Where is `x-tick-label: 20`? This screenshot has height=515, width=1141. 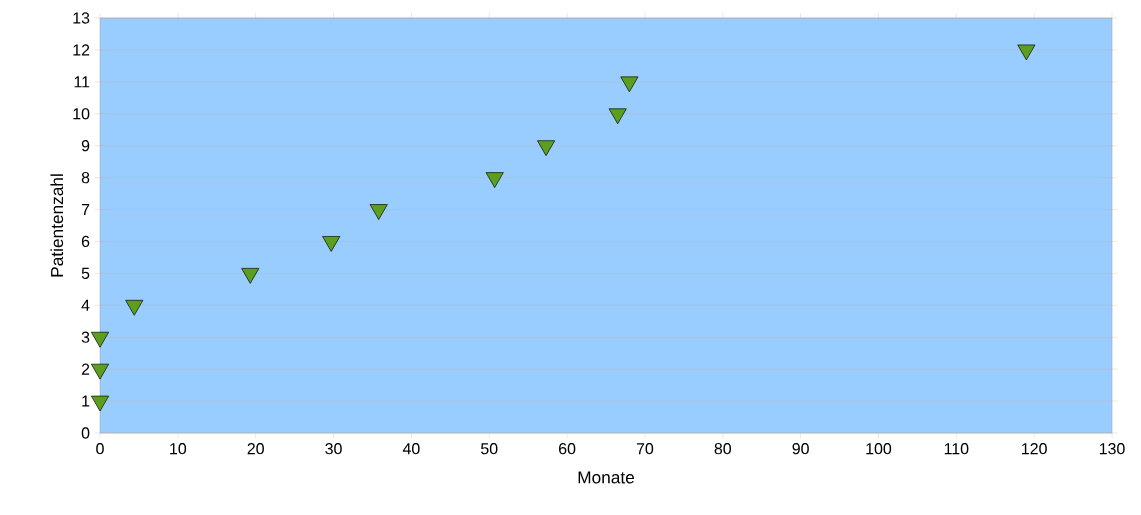 x-tick-label: 20 is located at coordinates (255, 449).